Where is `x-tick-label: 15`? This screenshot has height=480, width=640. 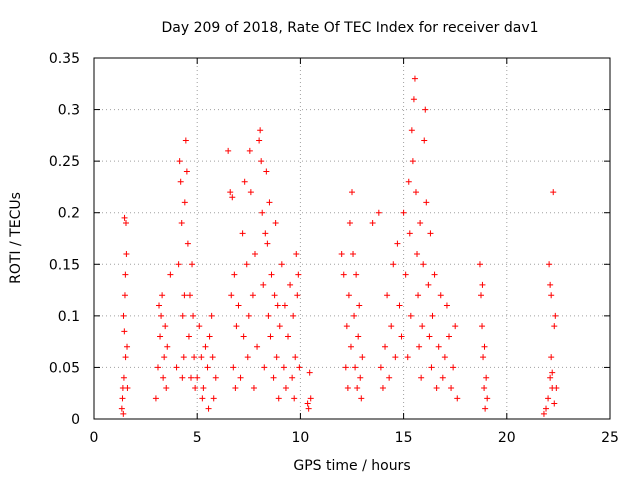
x-tick-label: 15 is located at coordinates (404, 438).